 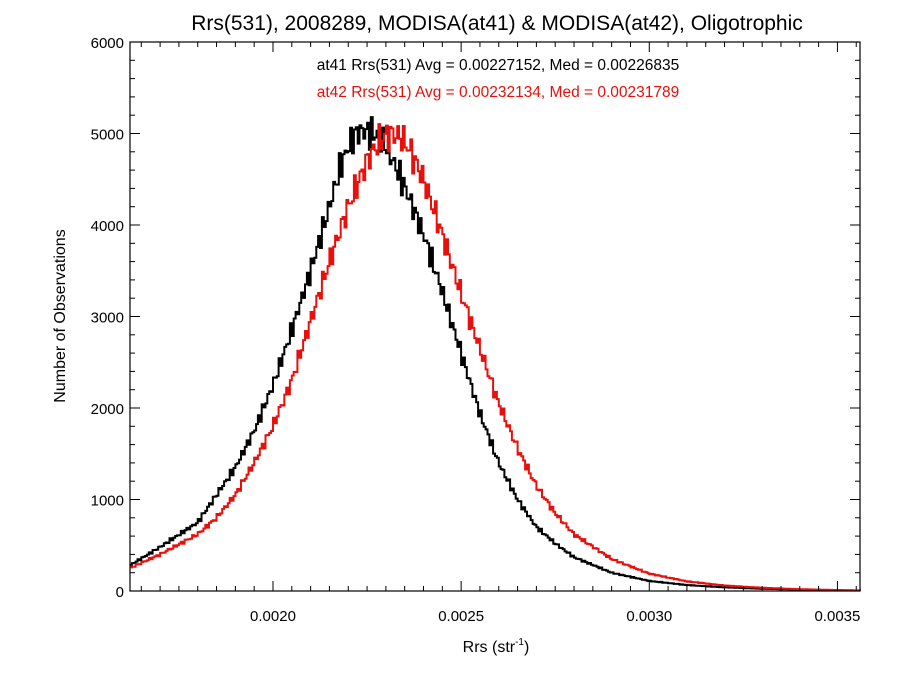 What do you see at coordinates (107, 43) in the screenshot?
I see `y-tick-label: 6000` at bounding box center [107, 43].